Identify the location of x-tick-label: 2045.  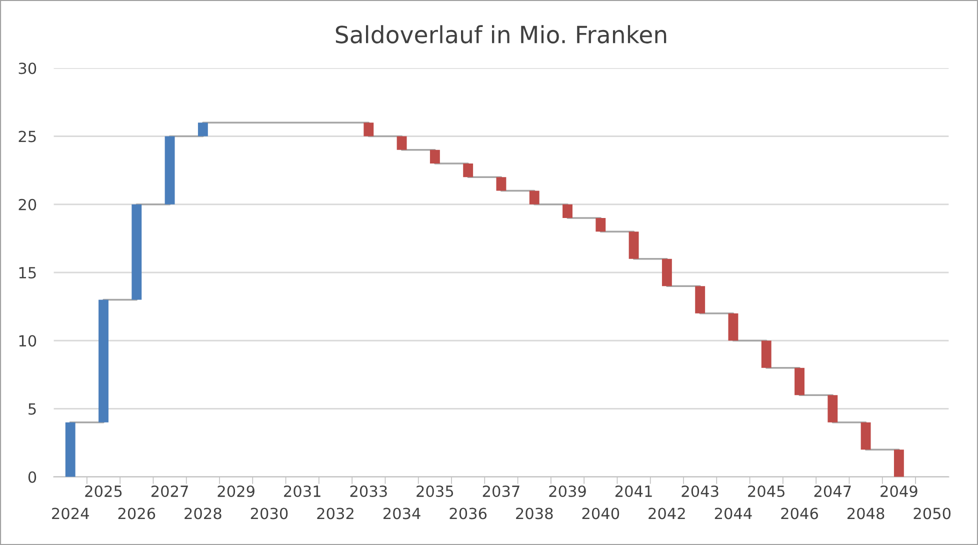
(766, 491).